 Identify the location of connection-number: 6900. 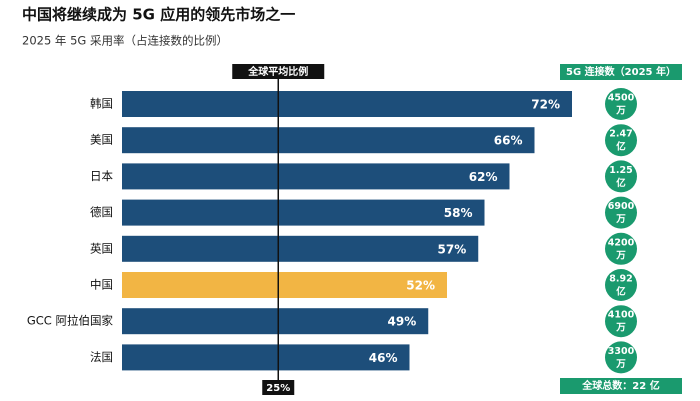
(621, 206).